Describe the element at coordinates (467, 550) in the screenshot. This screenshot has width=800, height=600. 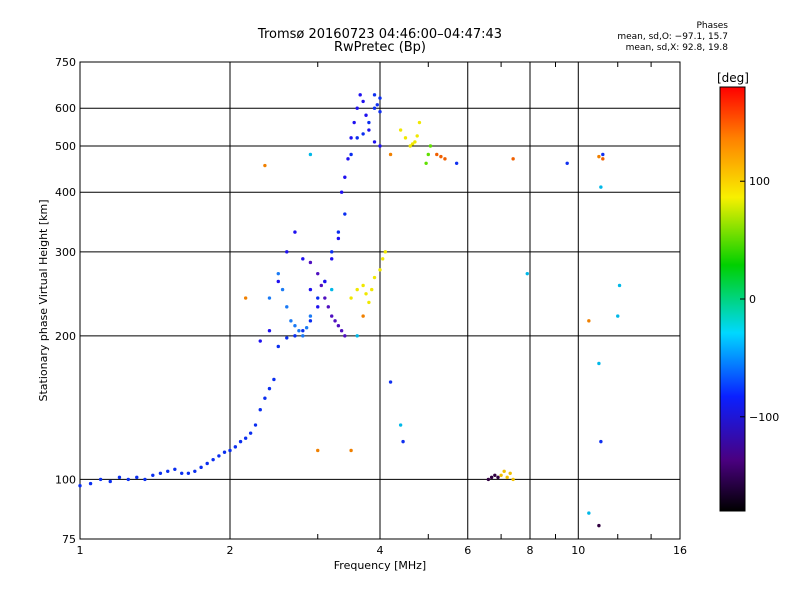
I see `x-tick-label: 6` at that location.